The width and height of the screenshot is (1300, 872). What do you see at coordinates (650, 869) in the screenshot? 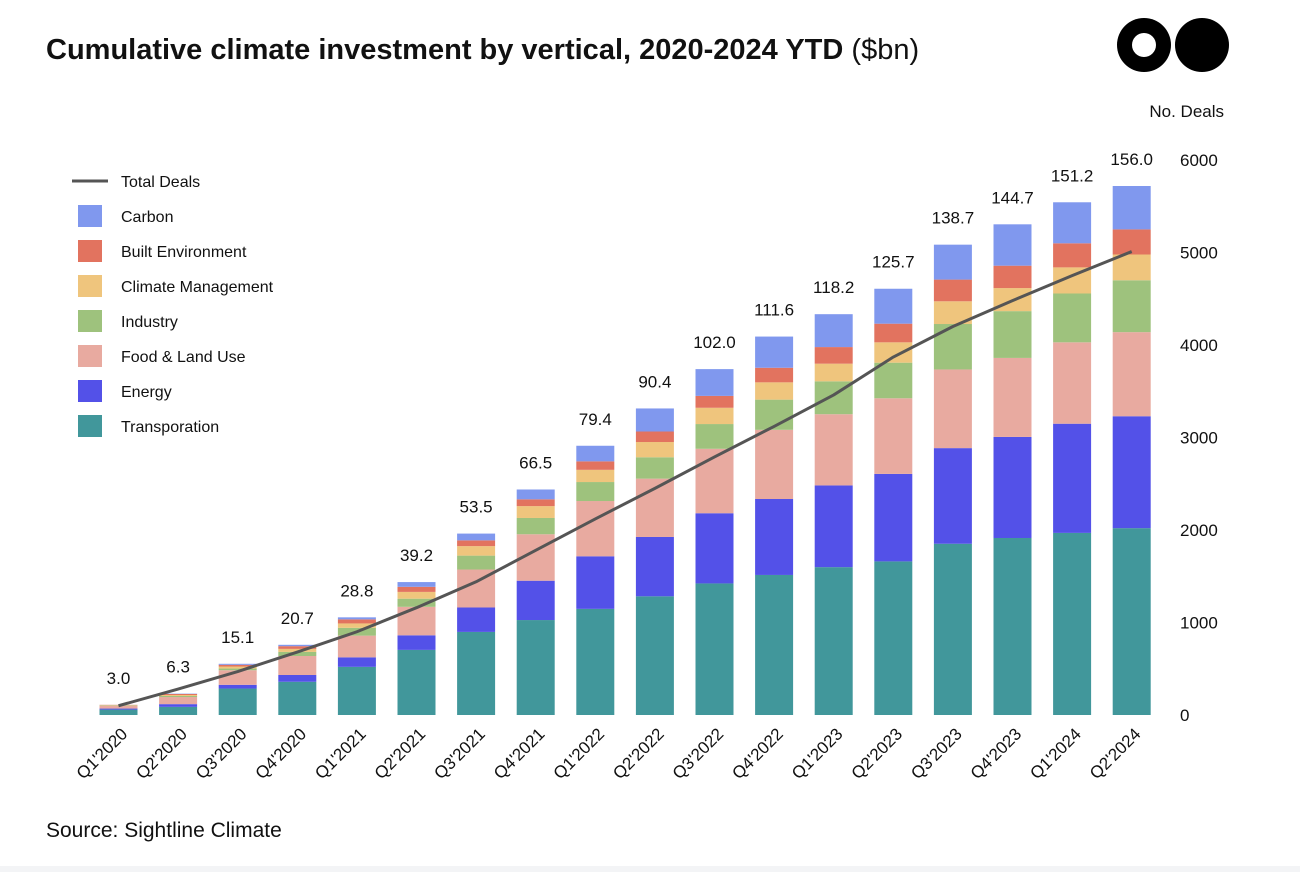
I see `footer-divider` at bounding box center [650, 869].